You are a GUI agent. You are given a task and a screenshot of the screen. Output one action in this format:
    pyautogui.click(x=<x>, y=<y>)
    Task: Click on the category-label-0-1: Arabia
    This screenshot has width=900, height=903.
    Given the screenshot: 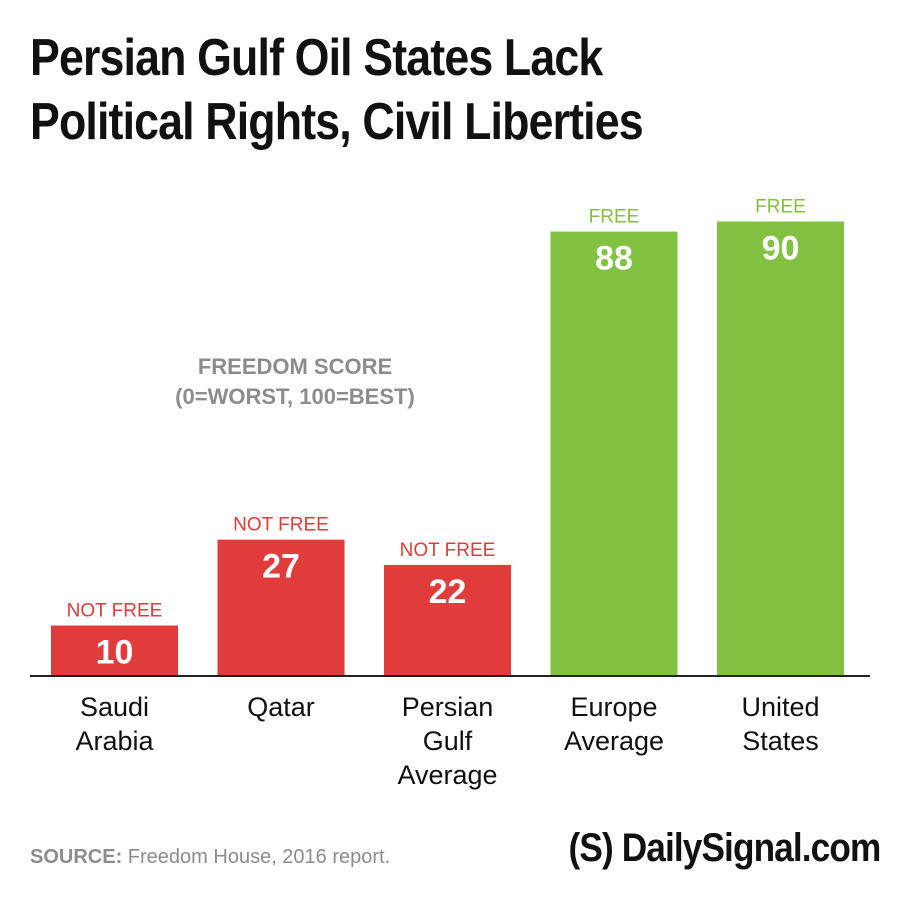 What is the action you would take?
    pyautogui.click(x=114, y=741)
    